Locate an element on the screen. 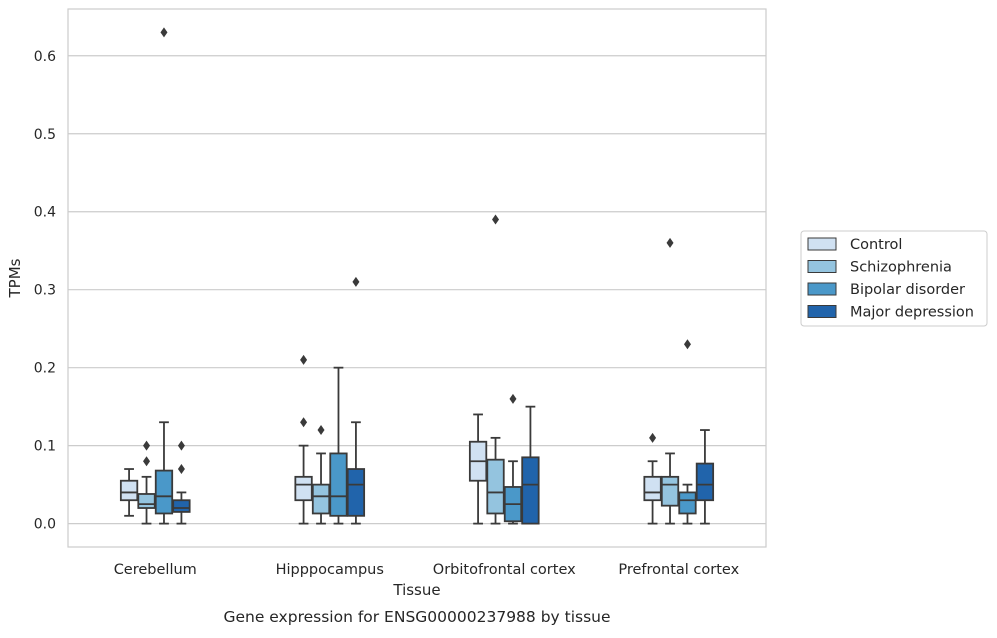  y-tick-label: 0.4 is located at coordinates (45, 213).